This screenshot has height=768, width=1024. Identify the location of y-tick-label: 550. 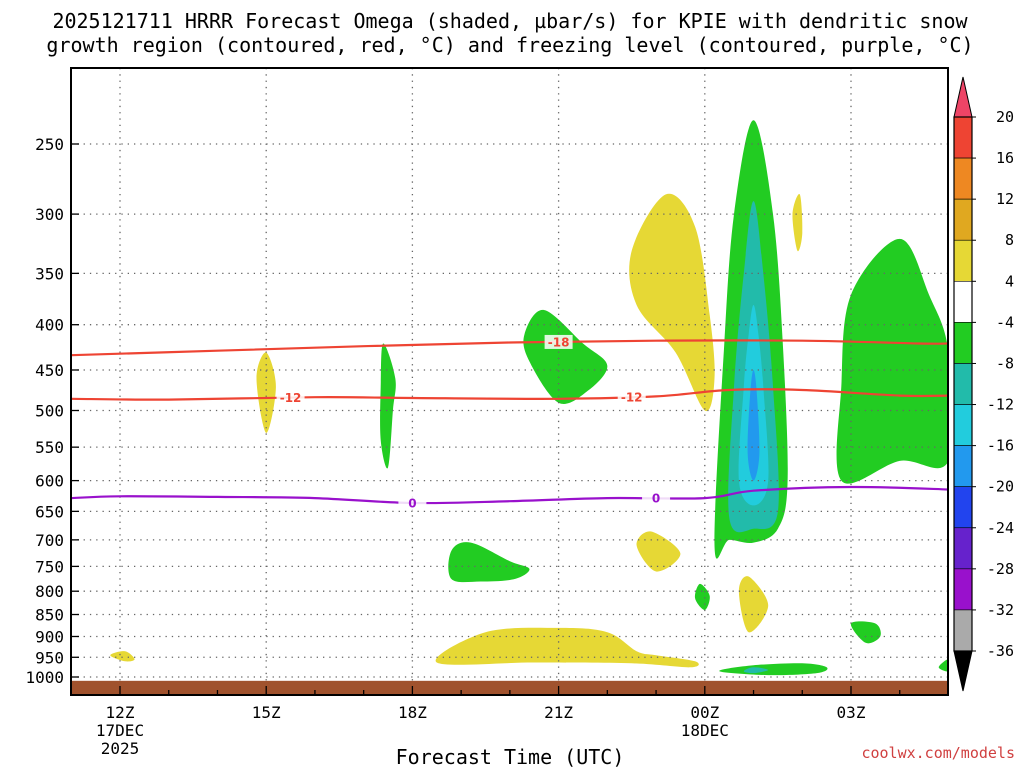
(49, 447).